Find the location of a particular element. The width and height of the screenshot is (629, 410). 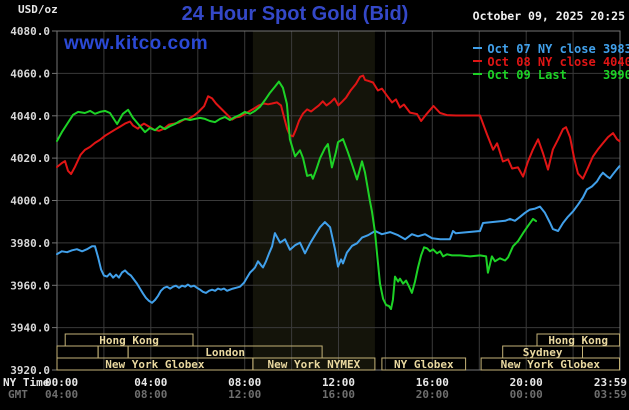

y-axis-tick-label: 4040.0 is located at coordinates (30, 116).